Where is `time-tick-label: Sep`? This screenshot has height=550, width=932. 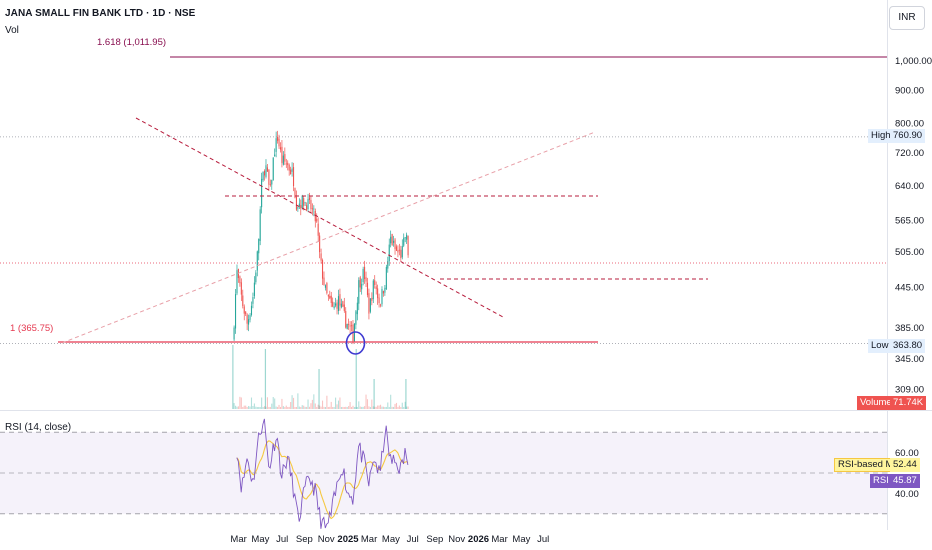
time-tick-label: Sep is located at coordinates (434, 539).